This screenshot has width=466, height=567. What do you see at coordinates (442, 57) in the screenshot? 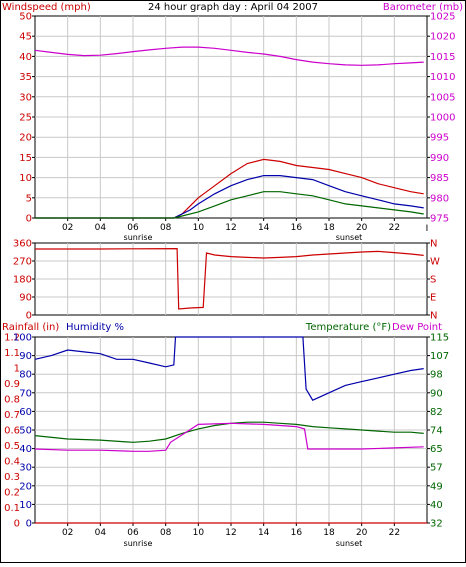
I see `y-tick-label: 1015` at bounding box center [442, 57].